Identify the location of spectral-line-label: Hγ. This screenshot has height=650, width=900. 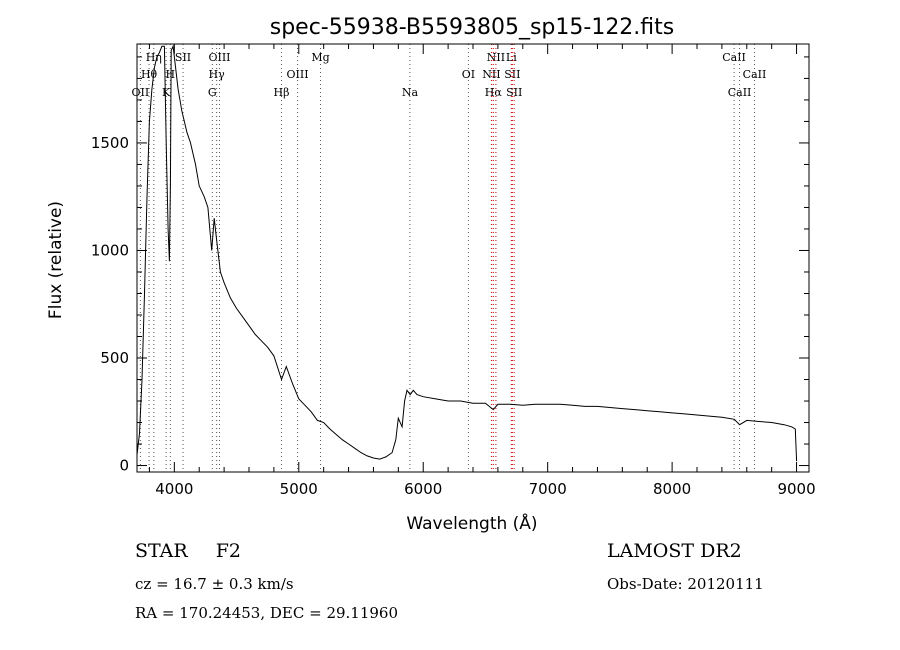
(217, 74).